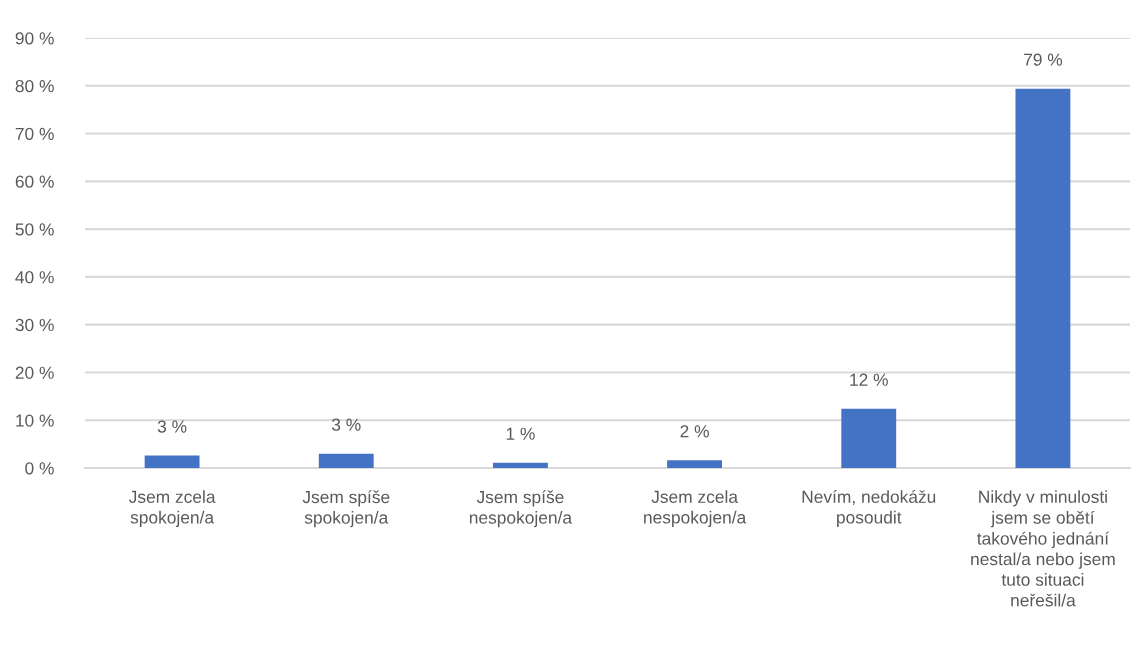 The width and height of the screenshot is (1143, 650). Describe the element at coordinates (34, 86) in the screenshot. I see `y-tick-label: 80 %` at that location.